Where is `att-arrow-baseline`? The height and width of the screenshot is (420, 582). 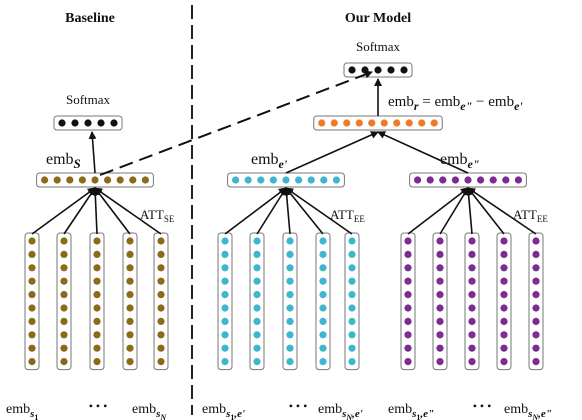
att-arrow-baseline is located at coordinates (79, 211).